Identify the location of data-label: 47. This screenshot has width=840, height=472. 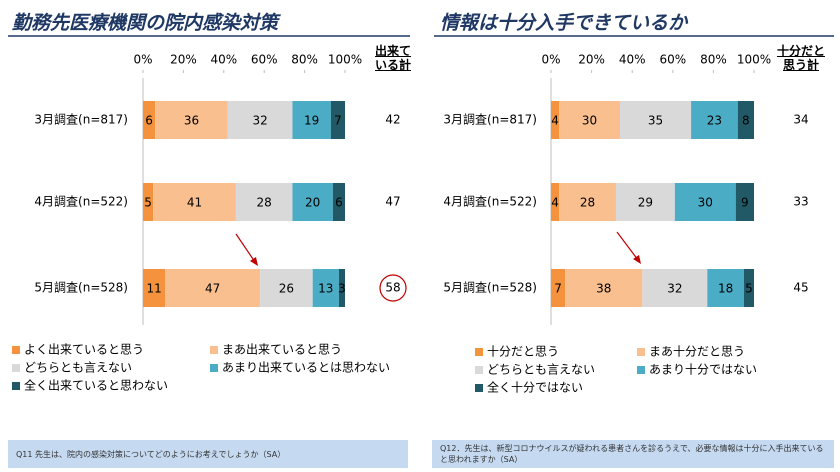
(212, 289).